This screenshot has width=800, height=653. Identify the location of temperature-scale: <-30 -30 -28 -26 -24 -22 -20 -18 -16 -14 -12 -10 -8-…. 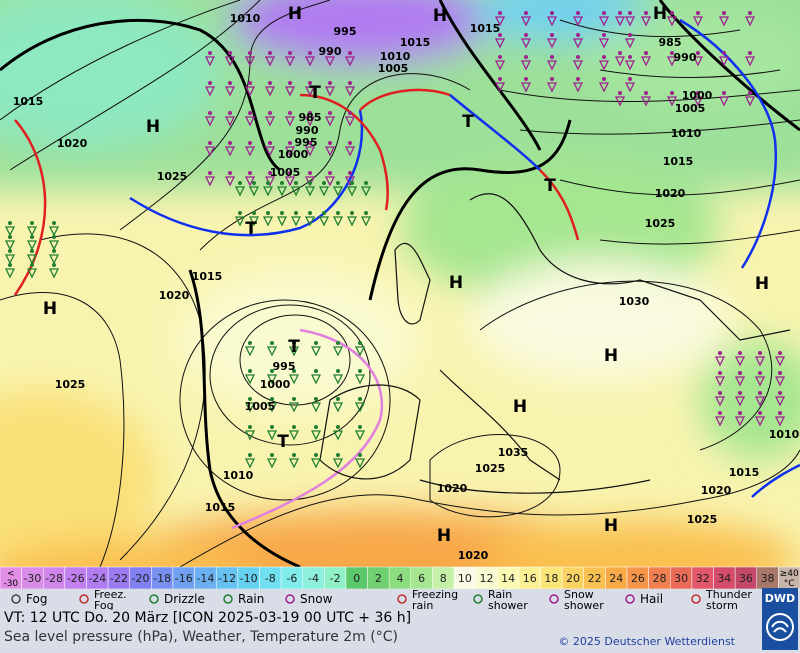
(400, 578).